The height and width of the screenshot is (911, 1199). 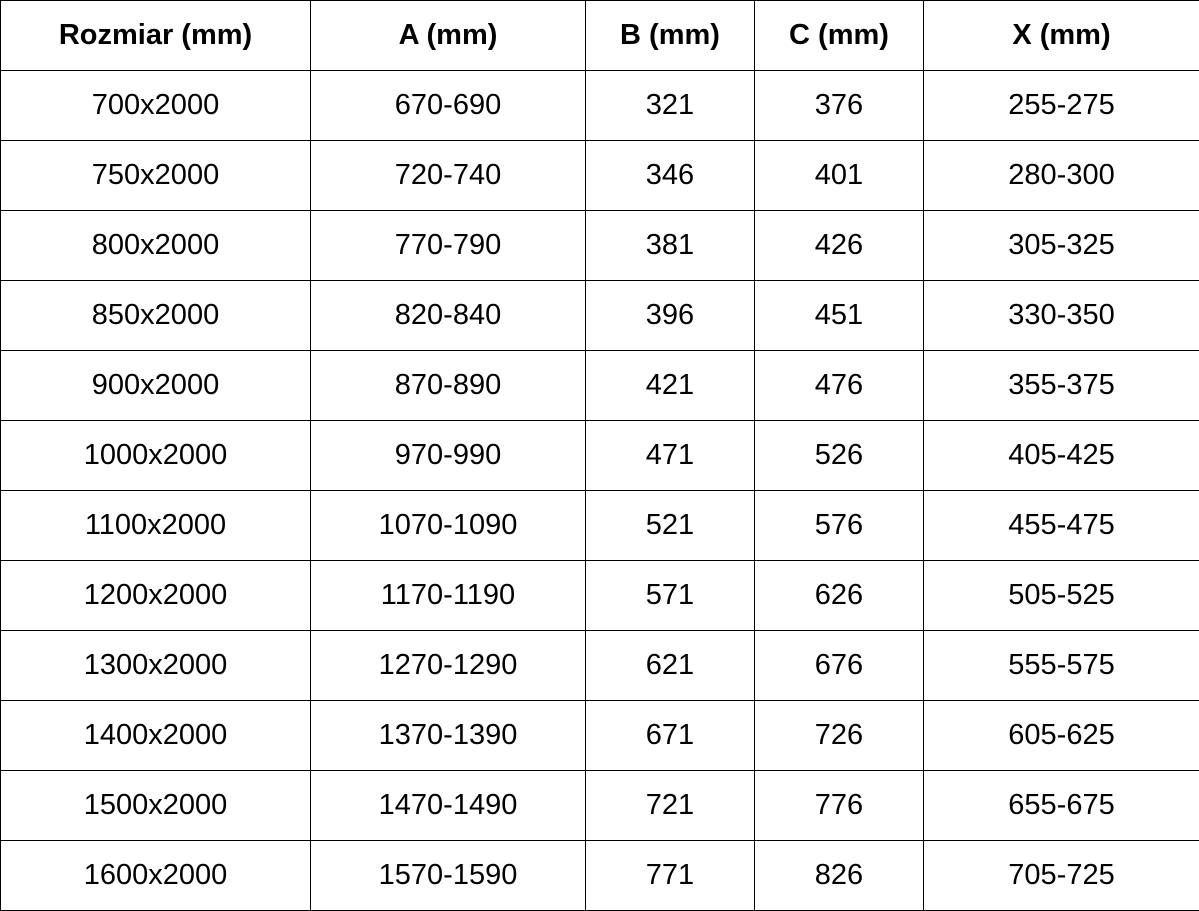 What do you see at coordinates (448, 665) in the screenshot?
I see `cell-a: 1270-1290` at bounding box center [448, 665].